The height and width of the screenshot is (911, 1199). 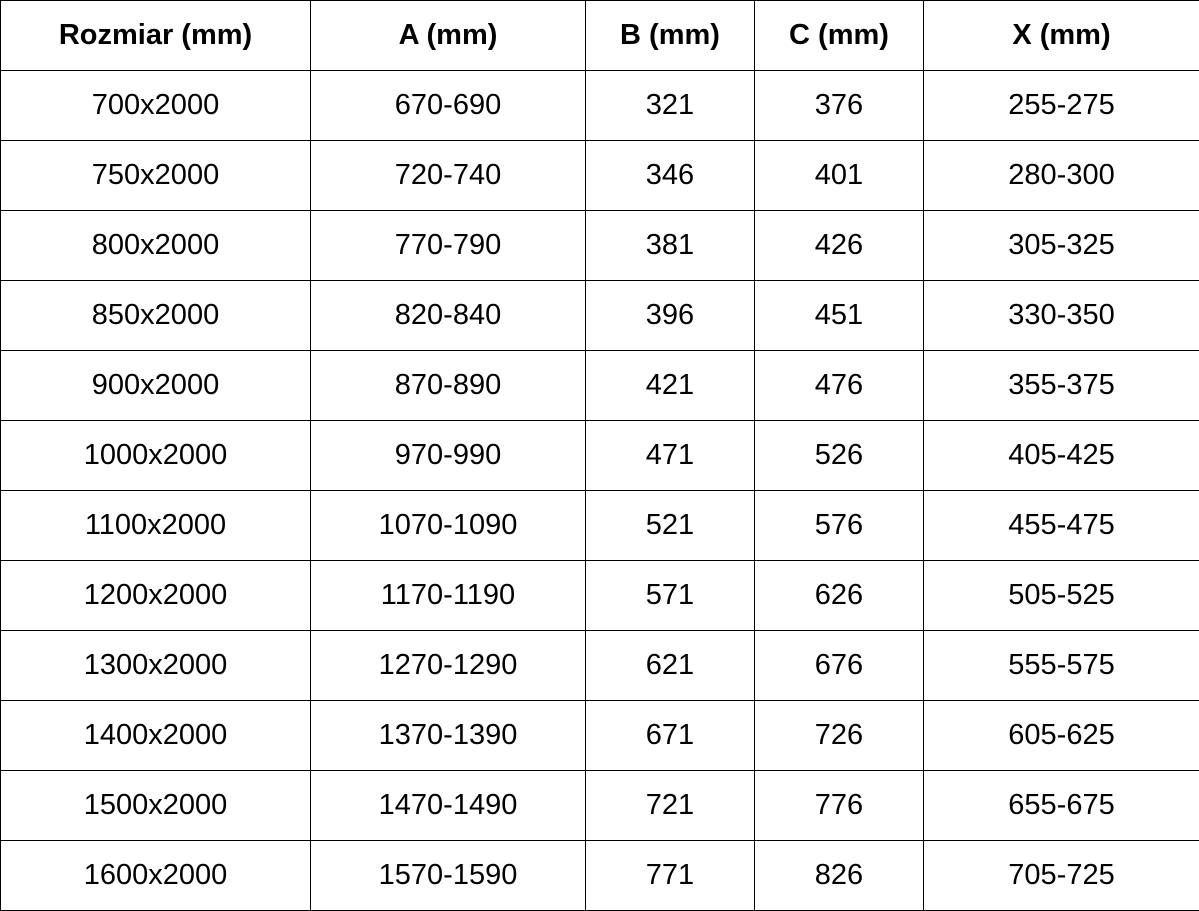 What do you see at coordinates (448, 665) in the screenshot?
I see `cell-a: 1270-1290` at bounding box center [448, 665].